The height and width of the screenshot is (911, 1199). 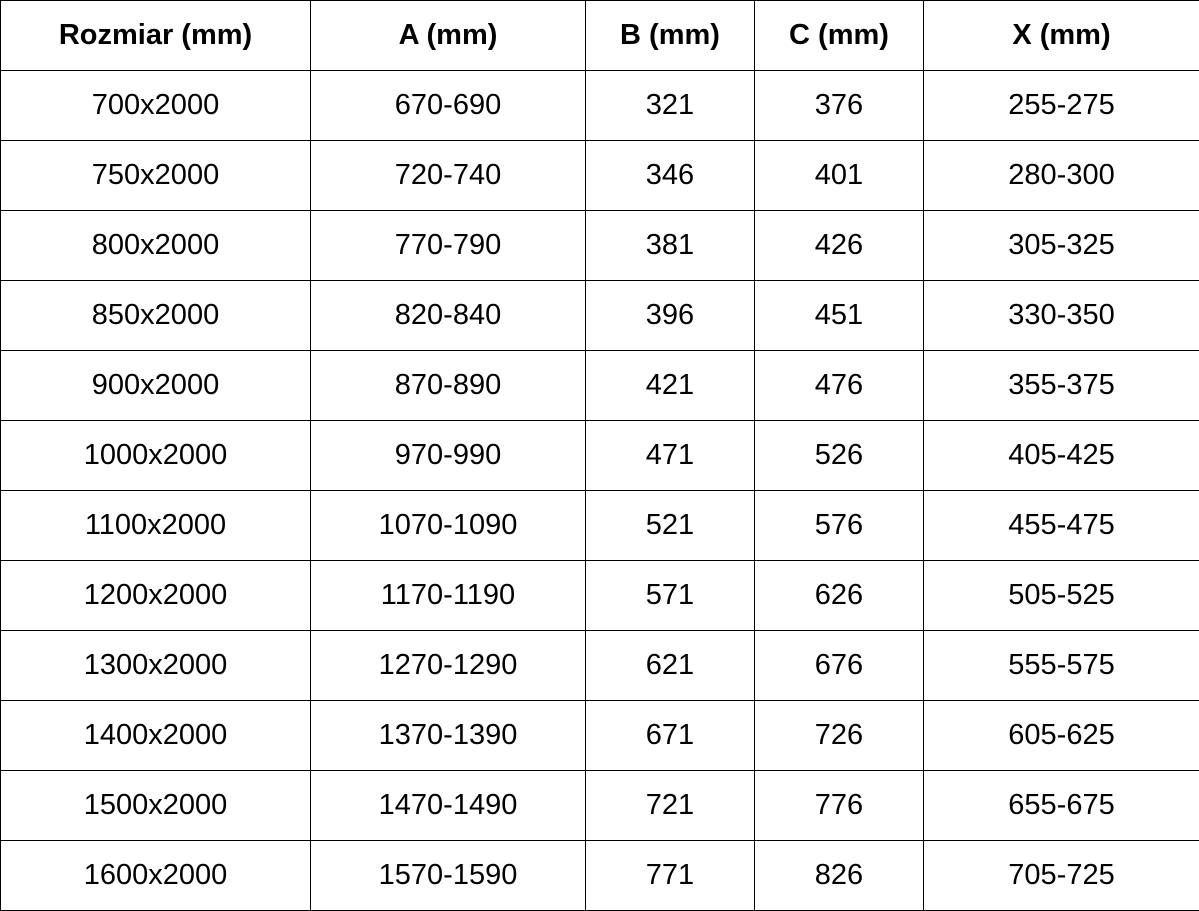 What do you see at coordinates (448, 665) in the screenshot?
I see `cell-a: 1270-1290` at bounding box center [448, 665].